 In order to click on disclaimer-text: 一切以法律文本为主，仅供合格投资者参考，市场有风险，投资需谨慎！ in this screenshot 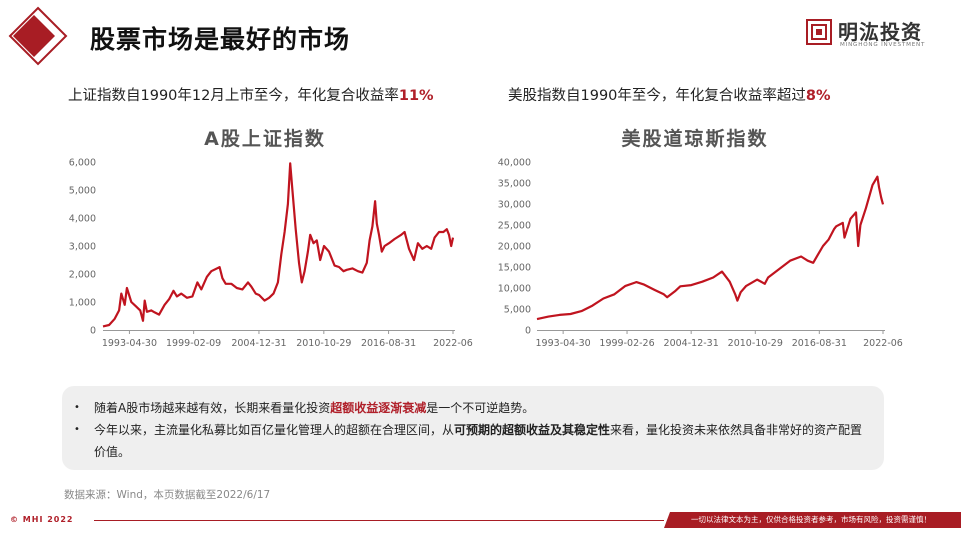, I will do `click(811, 519)`.